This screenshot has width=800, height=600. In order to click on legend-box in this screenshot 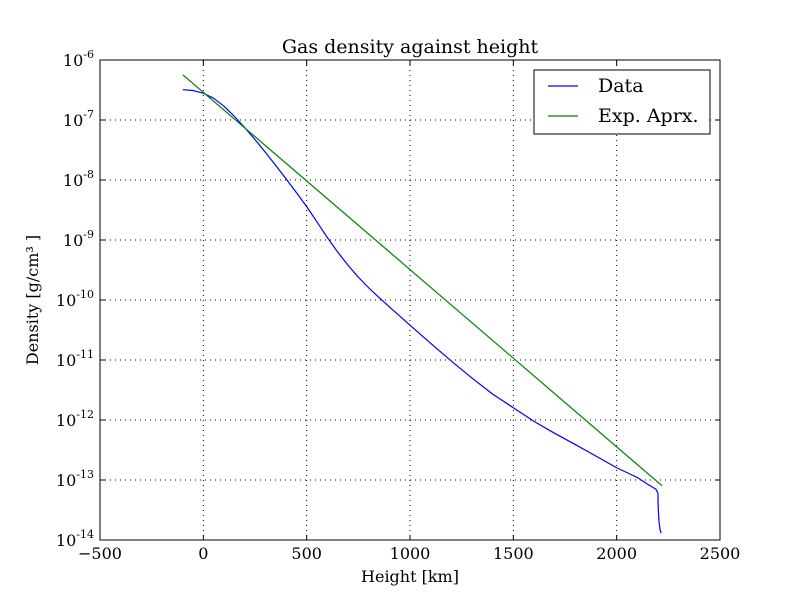, I will do `click(622, 102)`.